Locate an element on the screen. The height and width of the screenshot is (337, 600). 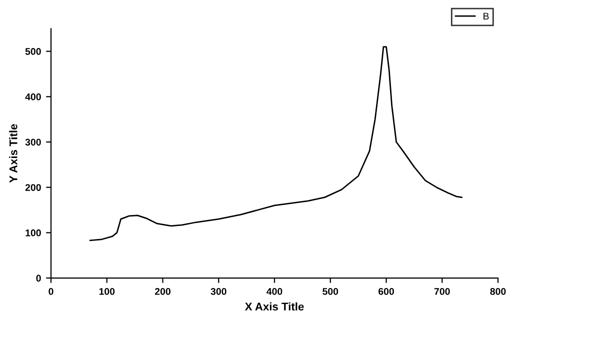
x-tick-label: 500 is located at coordinates (330, 291).